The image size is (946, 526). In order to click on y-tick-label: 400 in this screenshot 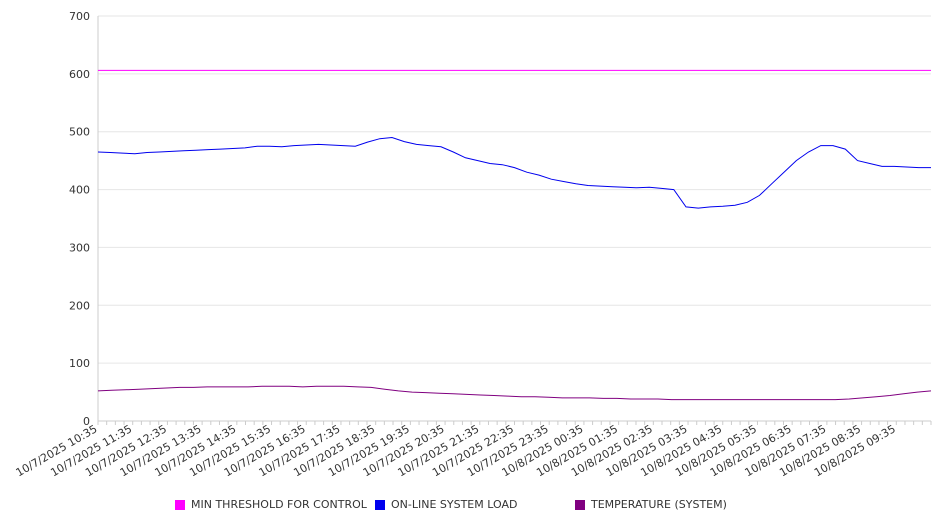, I will do `click(79, 190)`.